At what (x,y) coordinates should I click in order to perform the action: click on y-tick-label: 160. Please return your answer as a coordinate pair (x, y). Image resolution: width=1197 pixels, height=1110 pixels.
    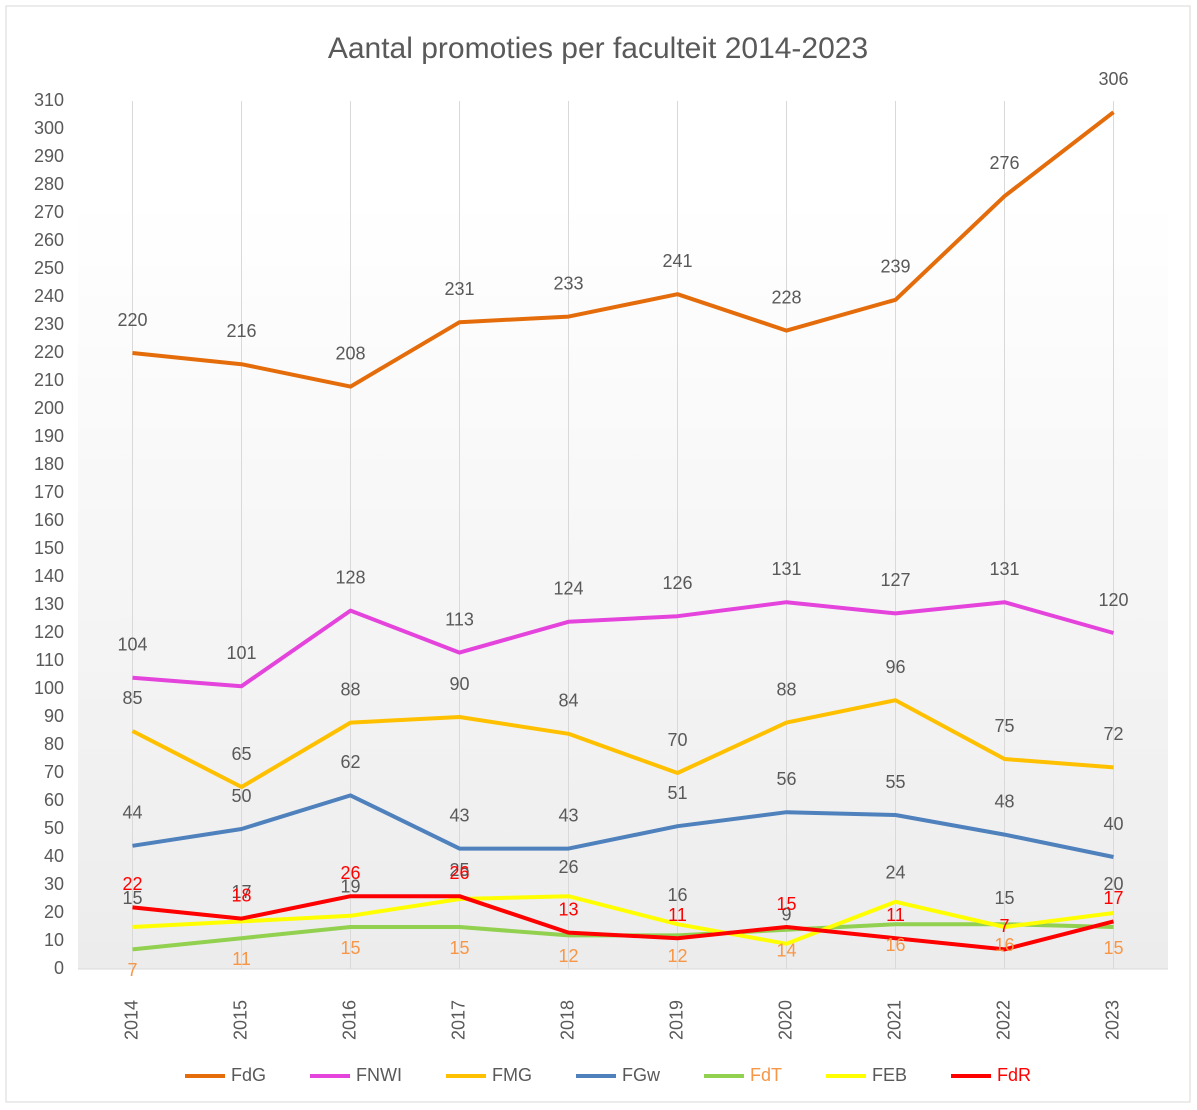
    Looking at the image, I should click on (49, 520).